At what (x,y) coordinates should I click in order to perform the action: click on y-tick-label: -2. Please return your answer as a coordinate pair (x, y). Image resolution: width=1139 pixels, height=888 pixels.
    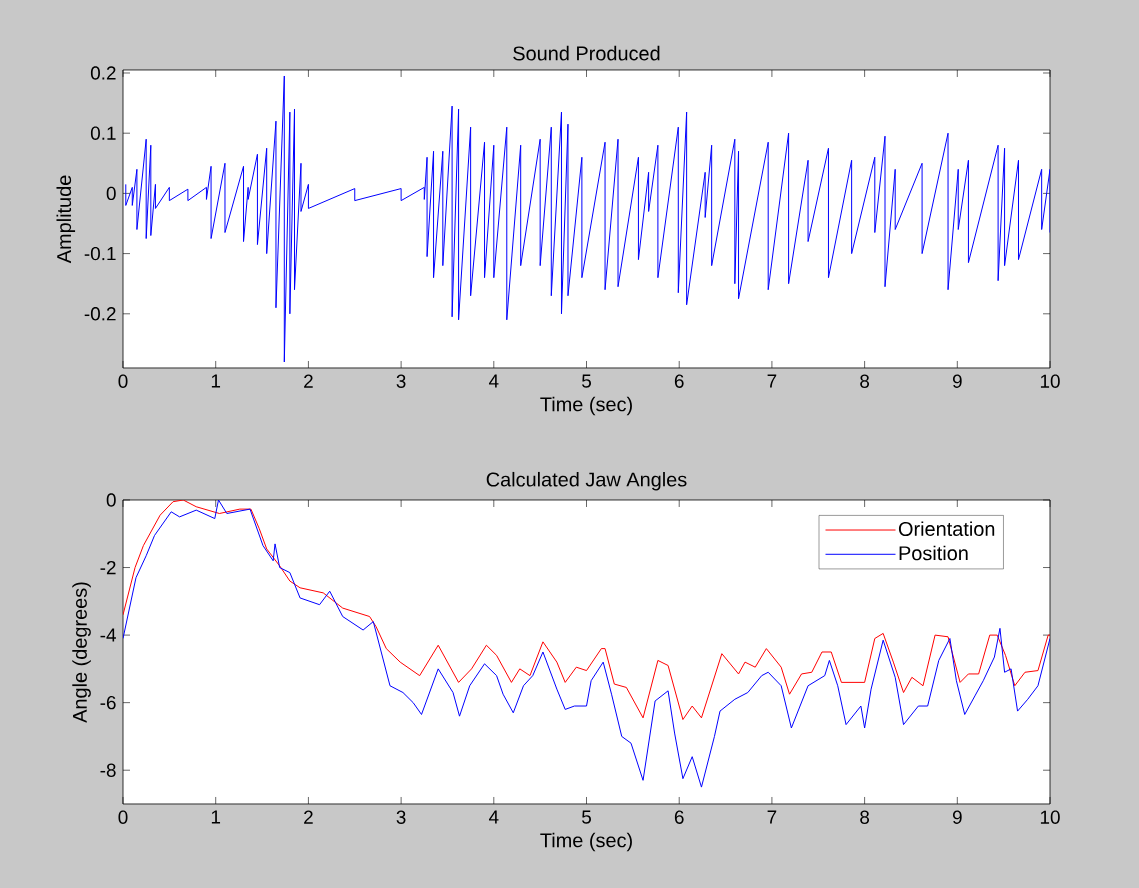
    Looking at the image, I should click on (108, 567).